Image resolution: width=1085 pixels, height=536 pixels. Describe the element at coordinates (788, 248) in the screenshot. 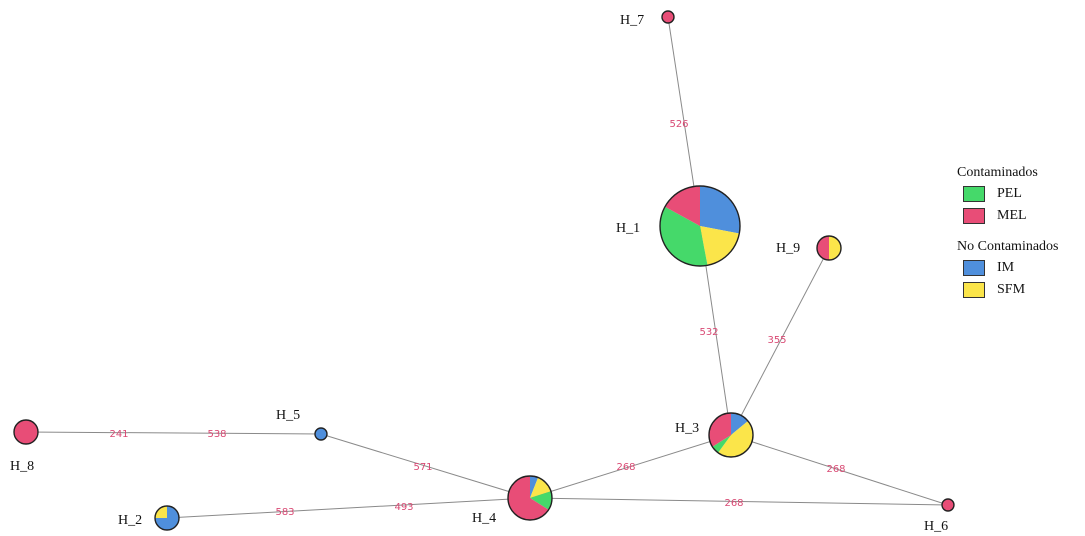

I see `node-label-H_9: H_9` at that location.